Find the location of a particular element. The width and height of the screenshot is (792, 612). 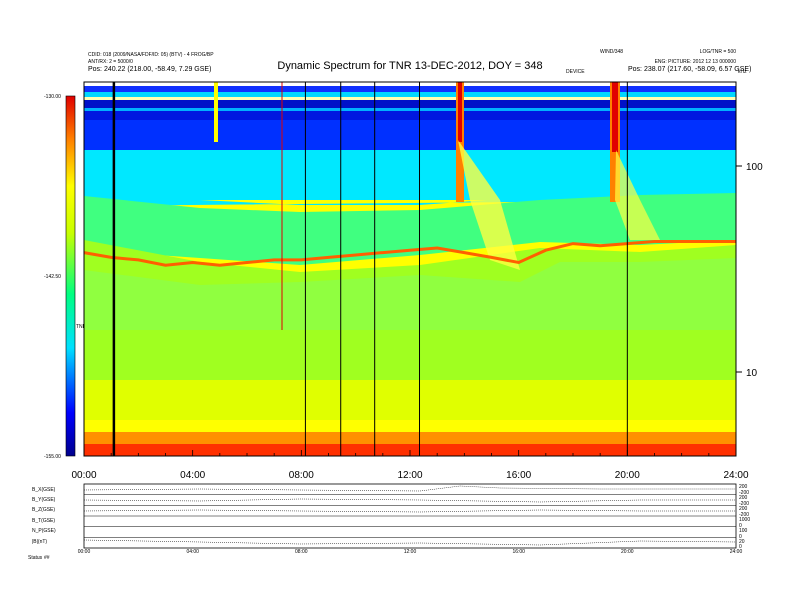

x-tick-label-2: 08:00 is located at coordinates (301, 475).